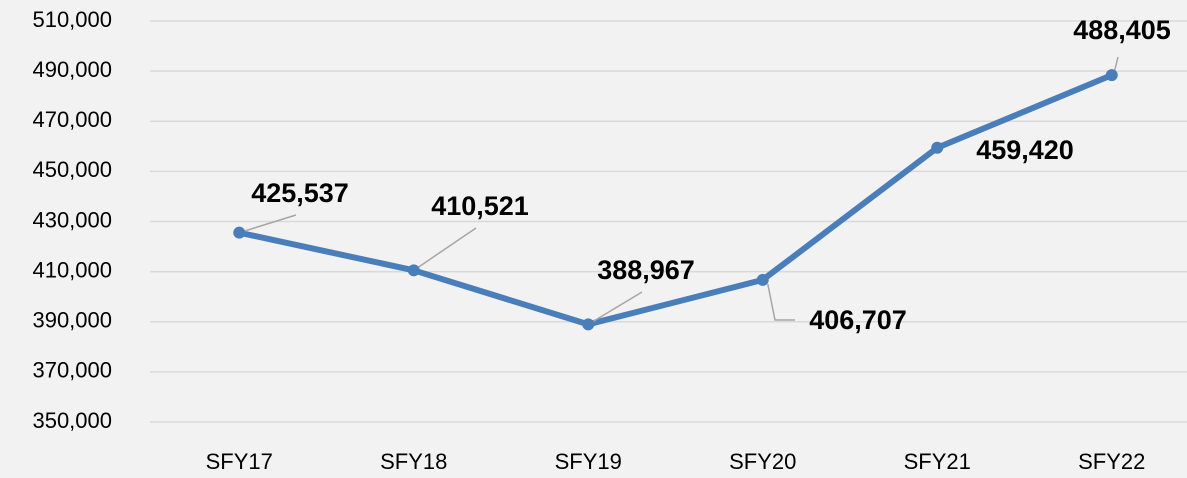 The width and height of the screenshot is (1187, 478). I want to click on y-tick-label: 450,000, so click(72, 169).